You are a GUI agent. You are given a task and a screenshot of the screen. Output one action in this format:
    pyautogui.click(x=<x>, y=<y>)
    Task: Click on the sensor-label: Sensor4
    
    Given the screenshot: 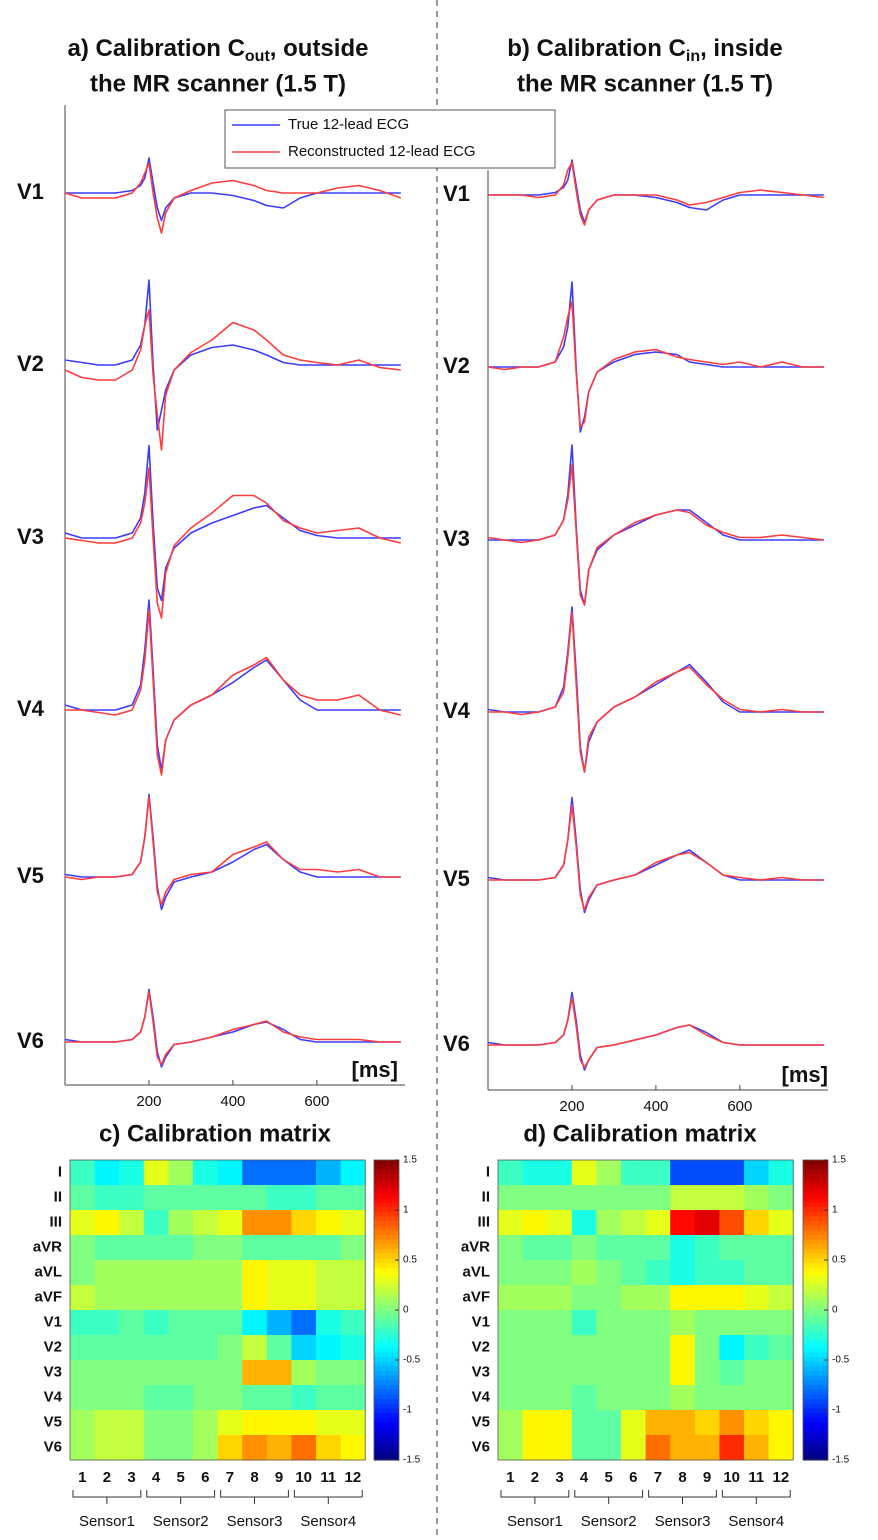 What is the action you would take?
    pyautogui.click(x=328, y=1521)
    